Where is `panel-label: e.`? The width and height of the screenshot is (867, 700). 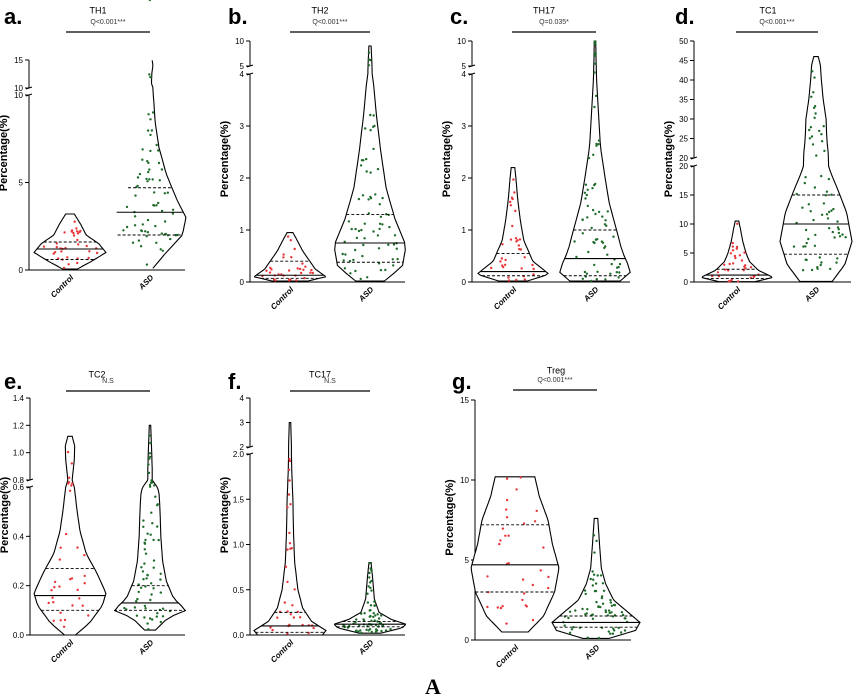
panel-label: e. is located at coordinates (13, 381).